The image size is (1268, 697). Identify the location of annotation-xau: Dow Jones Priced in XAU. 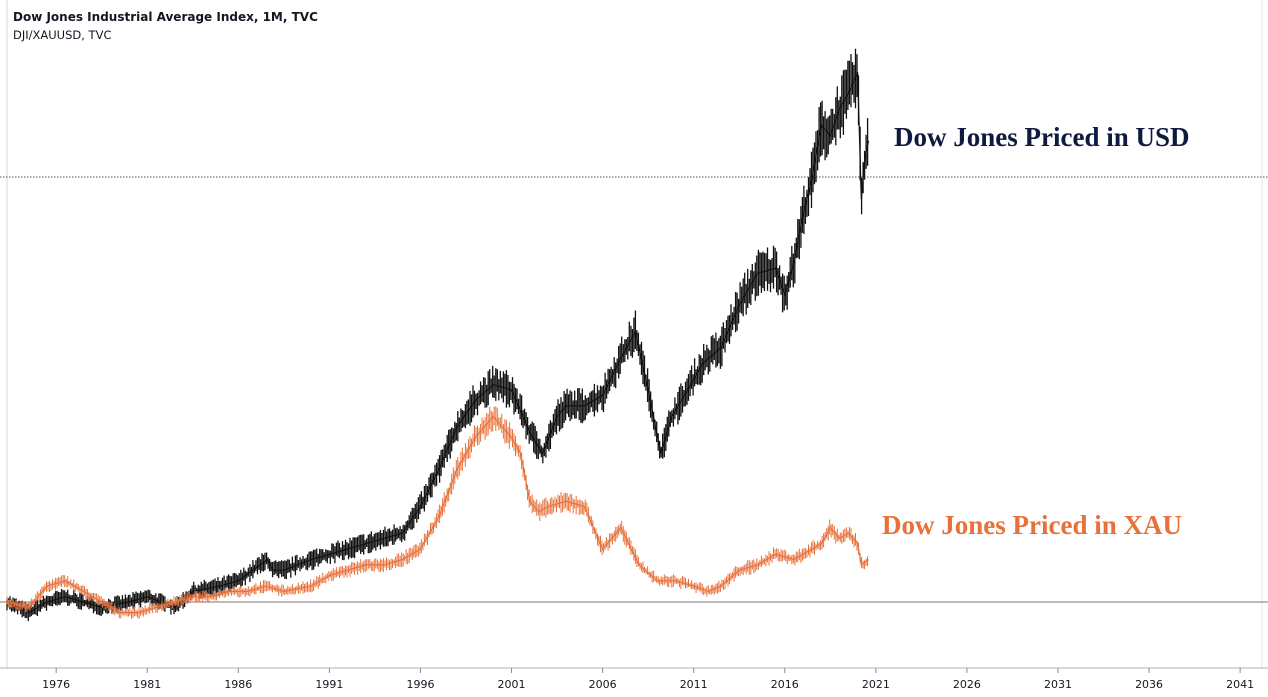
(1032, 525).